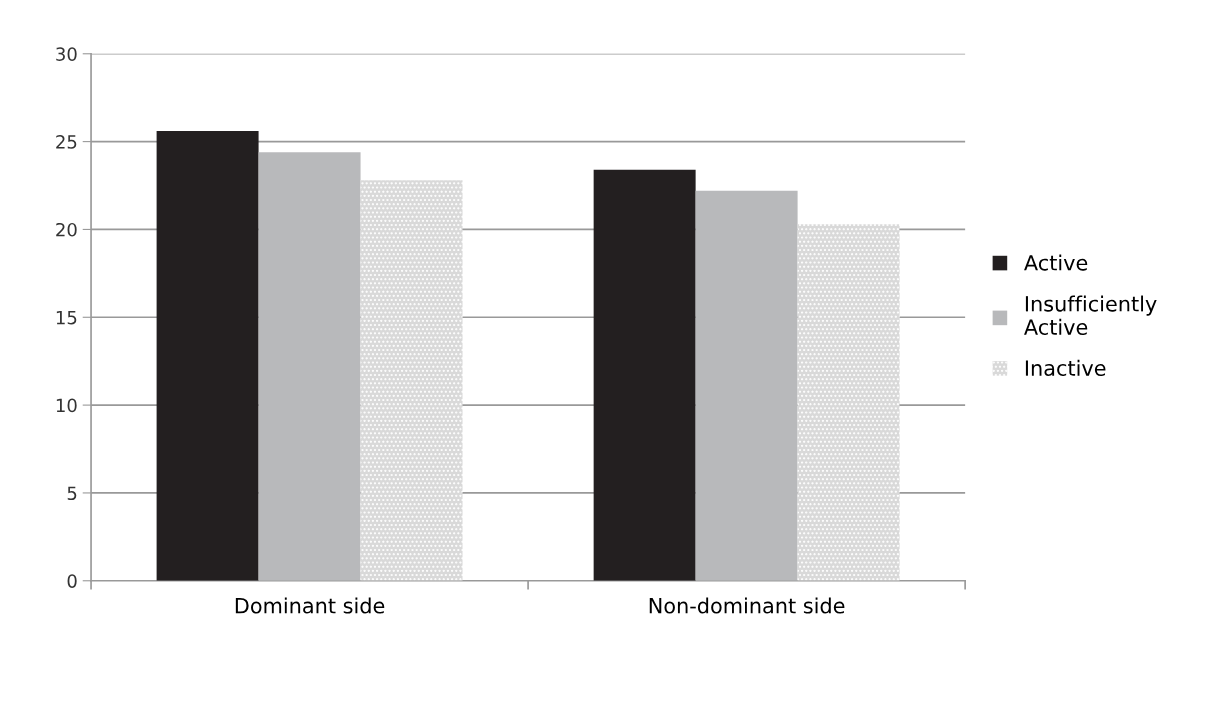 The image size is (1214, 717). I want to click on y-tick-label: 20, so click(66, 229).